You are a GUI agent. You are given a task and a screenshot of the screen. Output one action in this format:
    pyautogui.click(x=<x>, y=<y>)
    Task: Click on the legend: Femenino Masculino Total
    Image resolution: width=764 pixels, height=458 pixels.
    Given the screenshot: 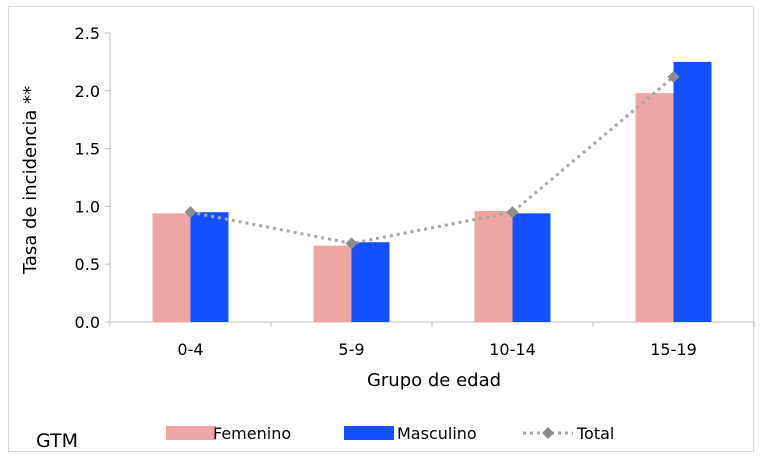 What is the action you would take?
    pyautogui.click(x=390, y=433)
    